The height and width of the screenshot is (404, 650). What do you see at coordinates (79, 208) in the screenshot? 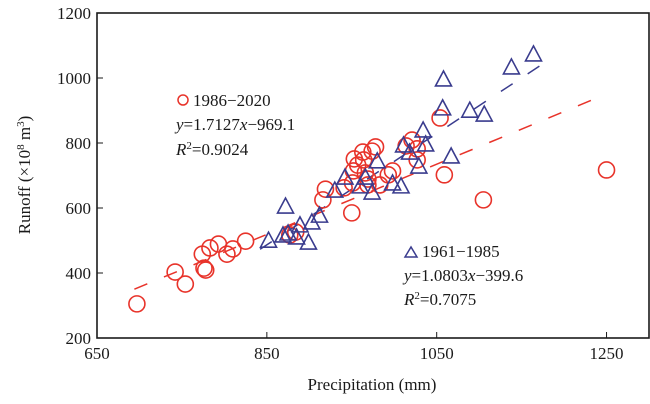
I see `y-tick-label: 600` at bounding box center [79, 208].